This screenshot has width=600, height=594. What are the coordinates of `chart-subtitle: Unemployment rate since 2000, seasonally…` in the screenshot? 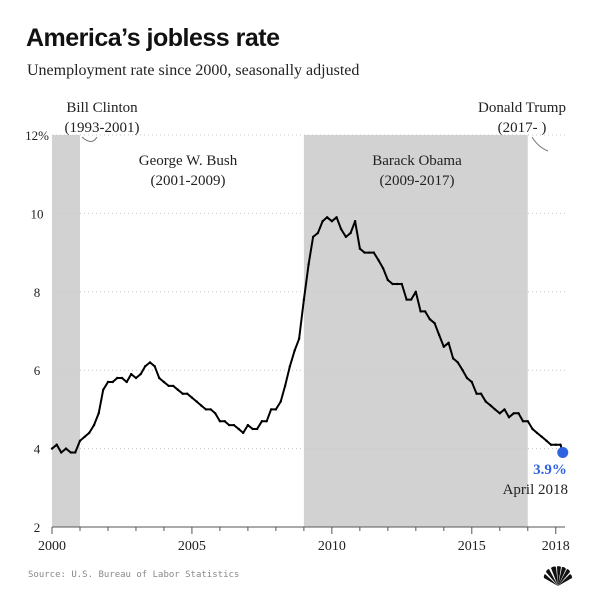 It's located at (193, 70).